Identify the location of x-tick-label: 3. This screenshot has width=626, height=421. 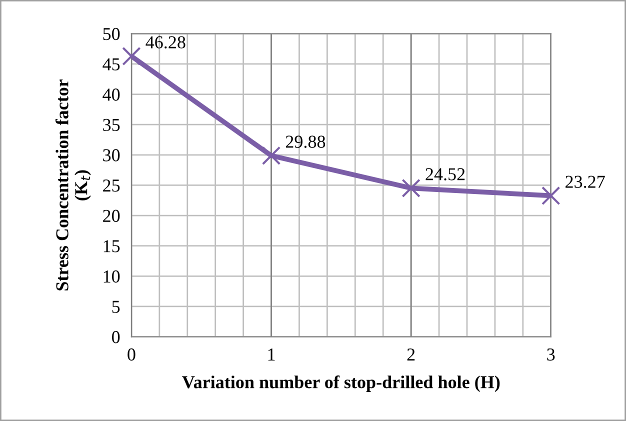
(551, 354).